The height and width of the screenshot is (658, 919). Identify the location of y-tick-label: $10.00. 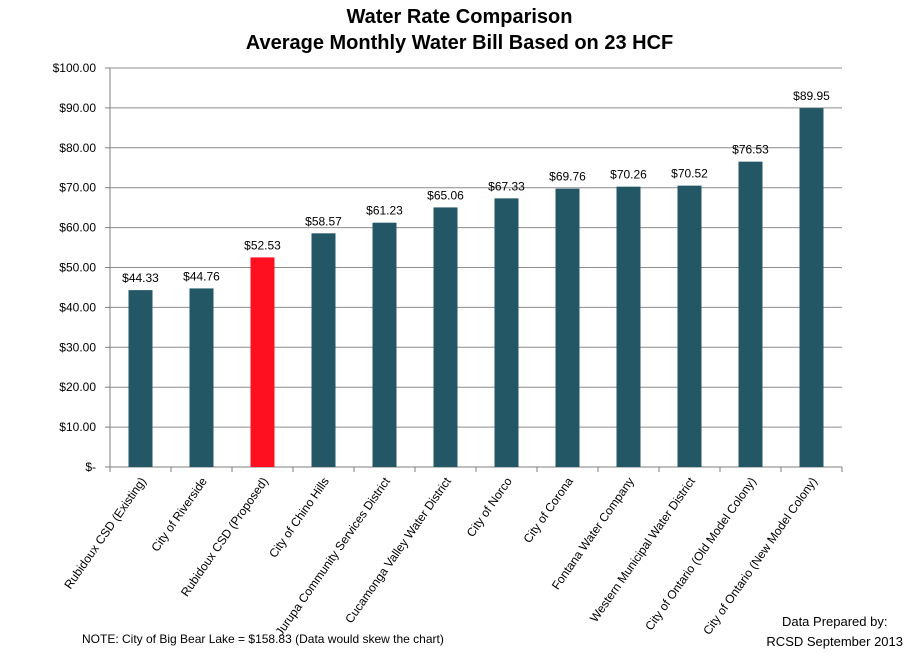
(77, 427).